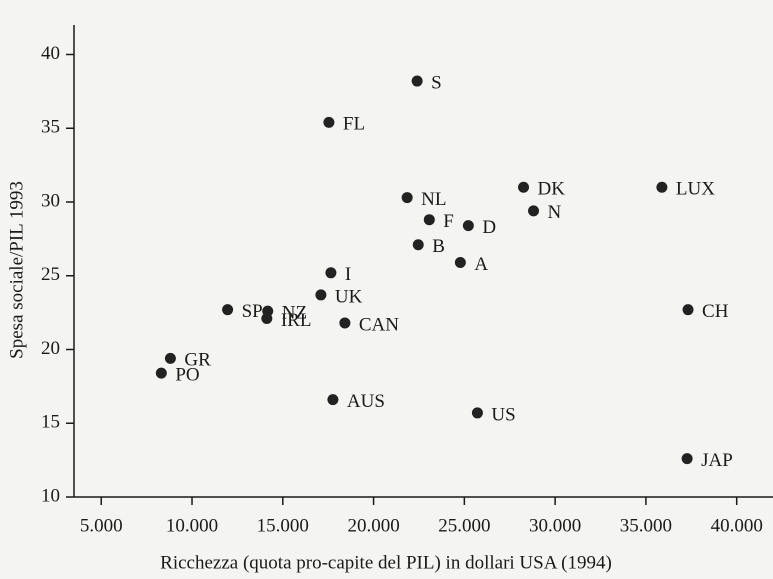 This screenshot has width=773, height=579. I want to click on x-tick-label: 40.000, so click(737, 525).